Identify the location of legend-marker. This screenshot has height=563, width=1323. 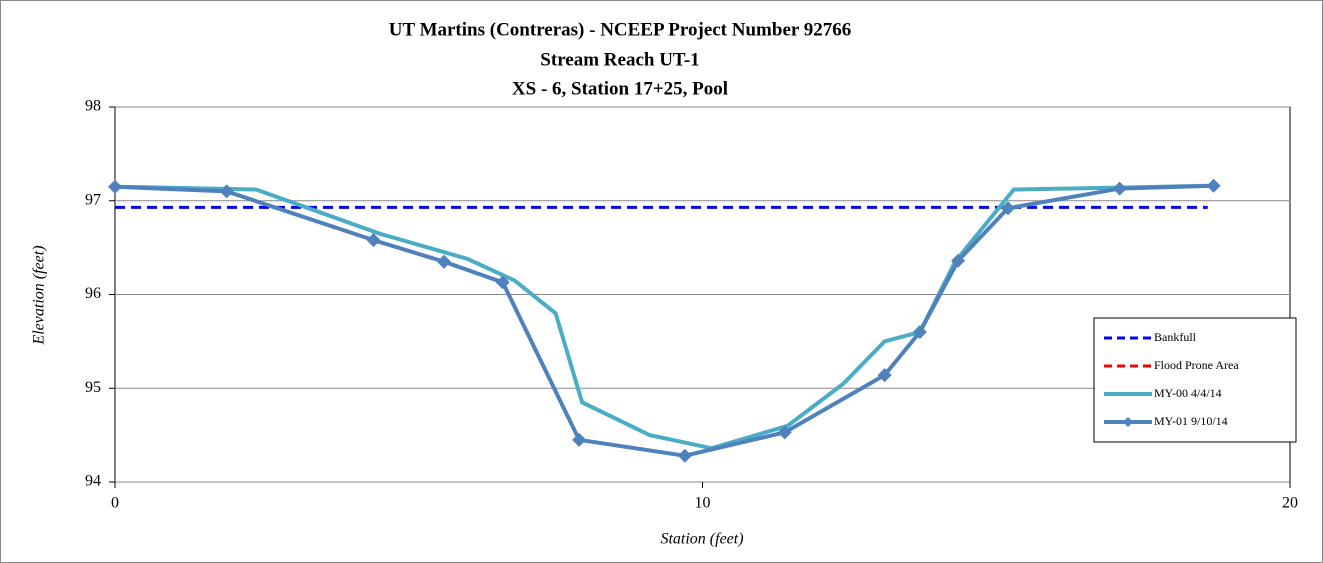
(1128, 422).